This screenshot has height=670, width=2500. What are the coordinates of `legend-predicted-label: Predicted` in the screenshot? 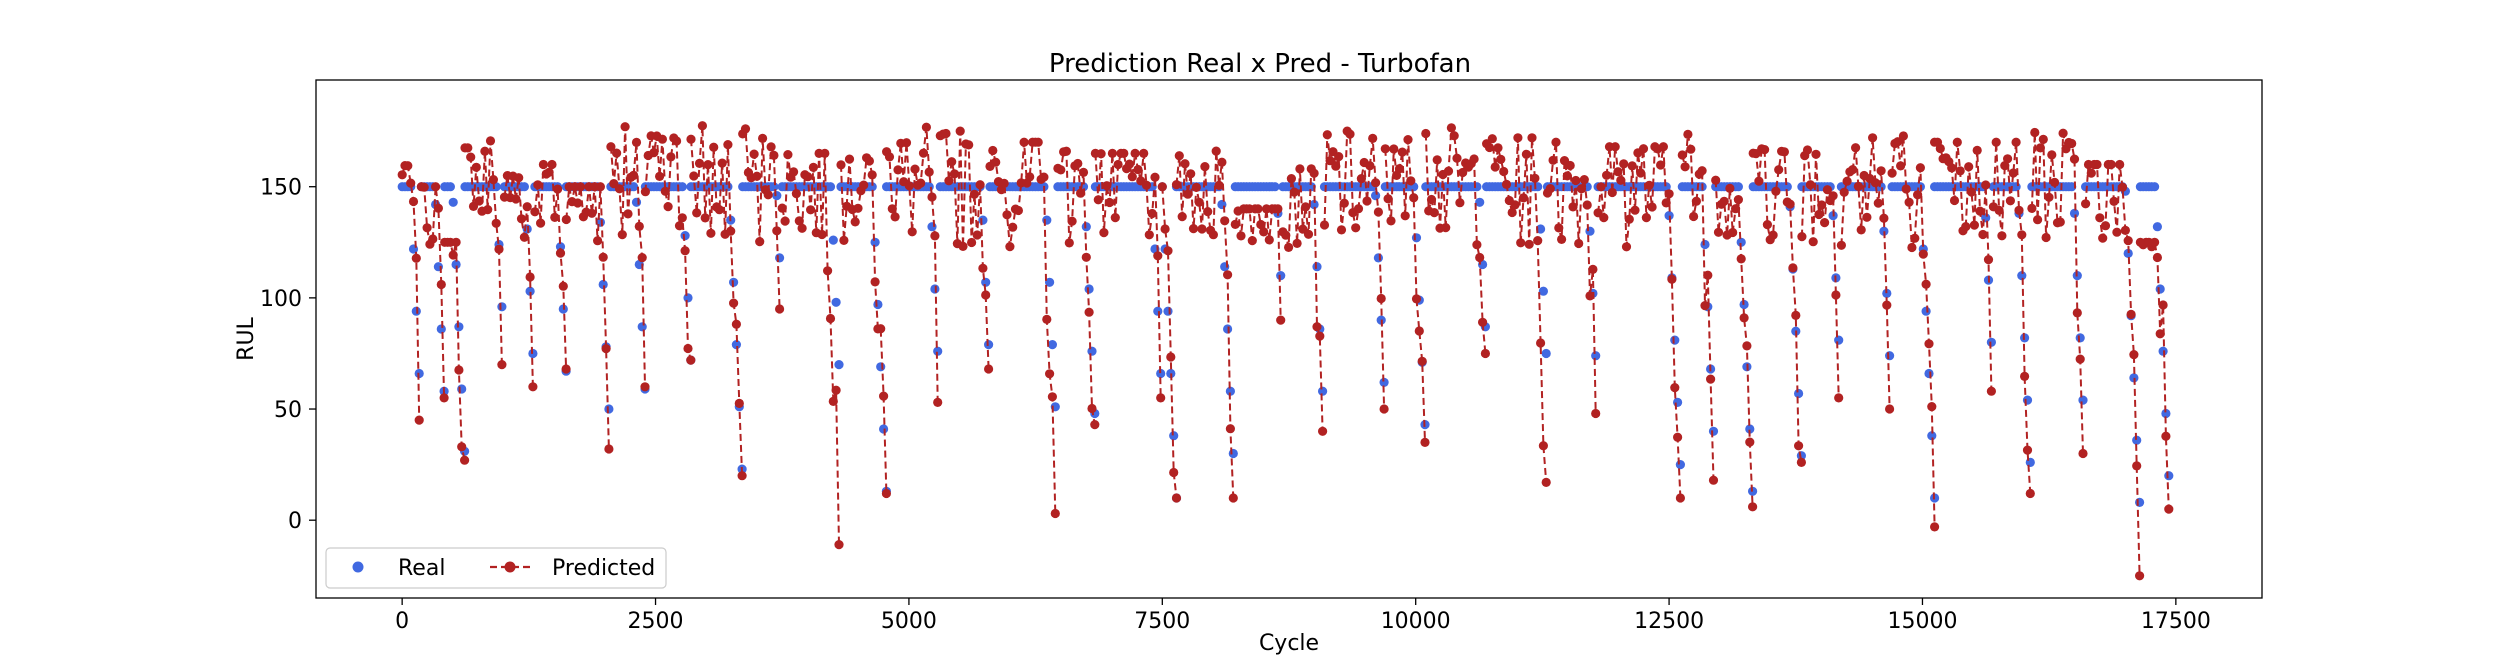 It's located at (603, 568).